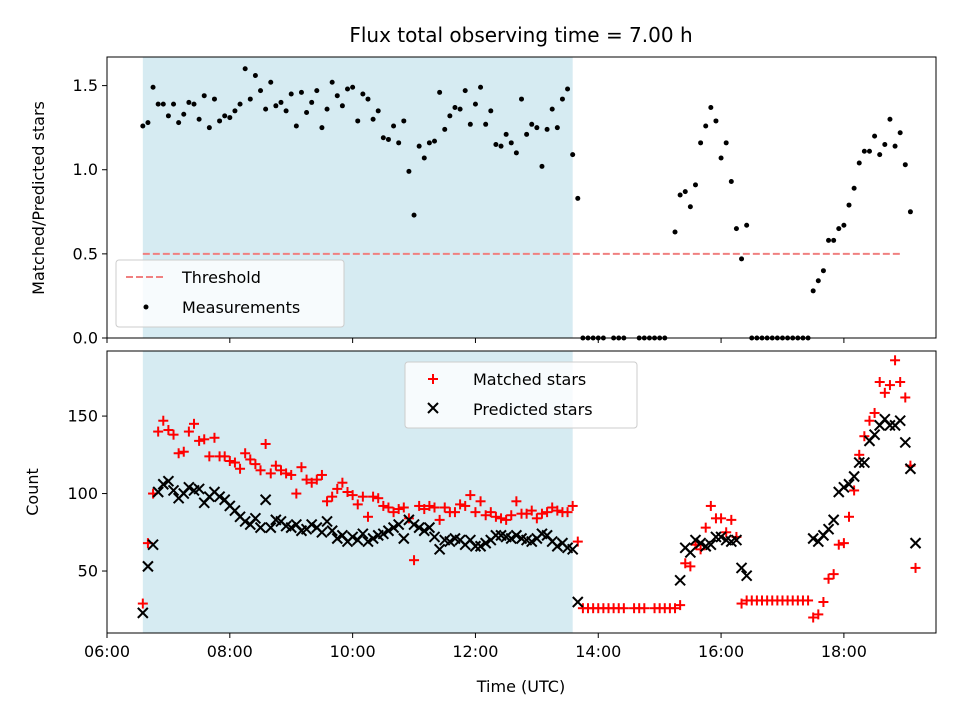 The height and width of the screenshot is (720, 960). Describe the element at coordinates (85, 338) in the screenshot. I see `top-y-tick-label: 0.0` at that location.